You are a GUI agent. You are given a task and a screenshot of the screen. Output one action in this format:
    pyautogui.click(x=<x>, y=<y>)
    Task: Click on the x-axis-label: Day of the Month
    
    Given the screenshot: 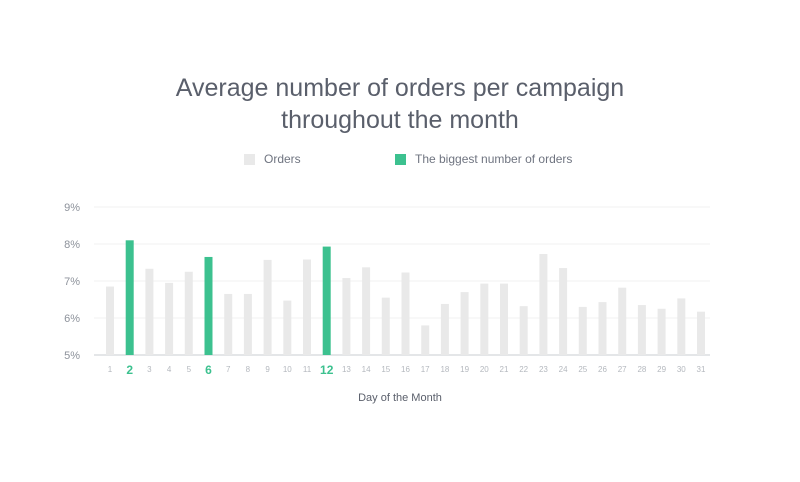 What is the action you would take?
    pyautogui.click(x=400, y=398)
    